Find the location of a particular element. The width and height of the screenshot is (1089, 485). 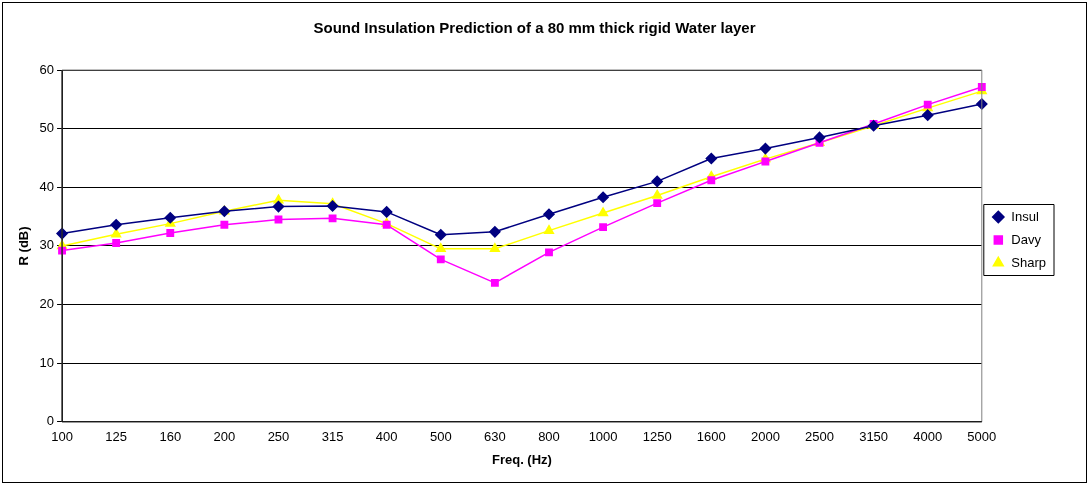

x-tick-label: 500 is located at coordinates (440, 437).